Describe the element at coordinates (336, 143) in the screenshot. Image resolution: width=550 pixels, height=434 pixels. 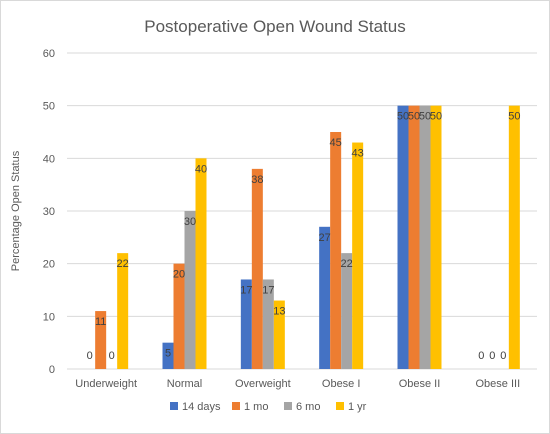
I see `data-label: 45` at that location.